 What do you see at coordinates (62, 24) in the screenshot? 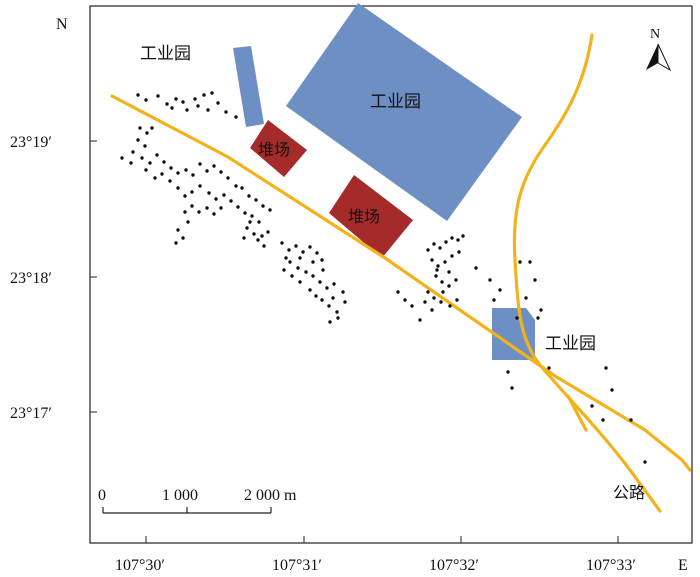
I see `corner-label-n: N` at bounding box center [62, 24].